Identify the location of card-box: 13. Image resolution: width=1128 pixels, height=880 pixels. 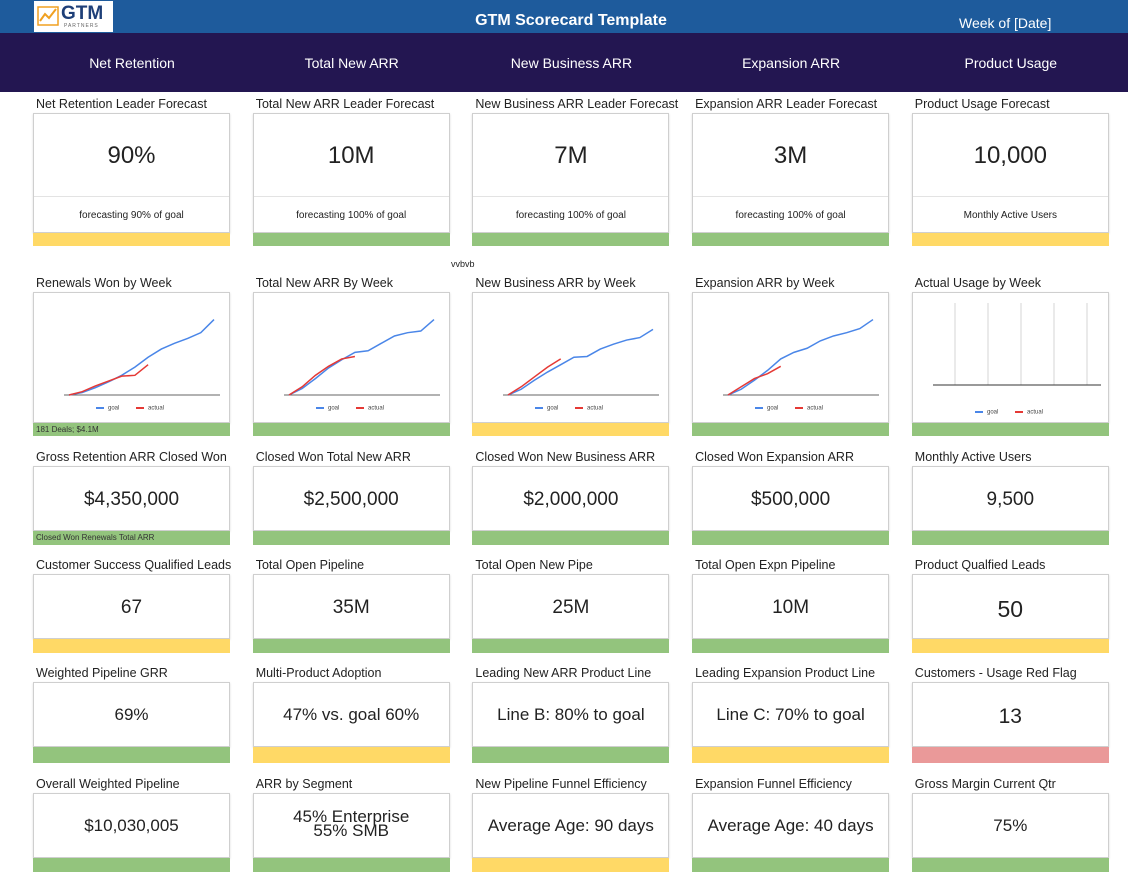
(1010, 714).